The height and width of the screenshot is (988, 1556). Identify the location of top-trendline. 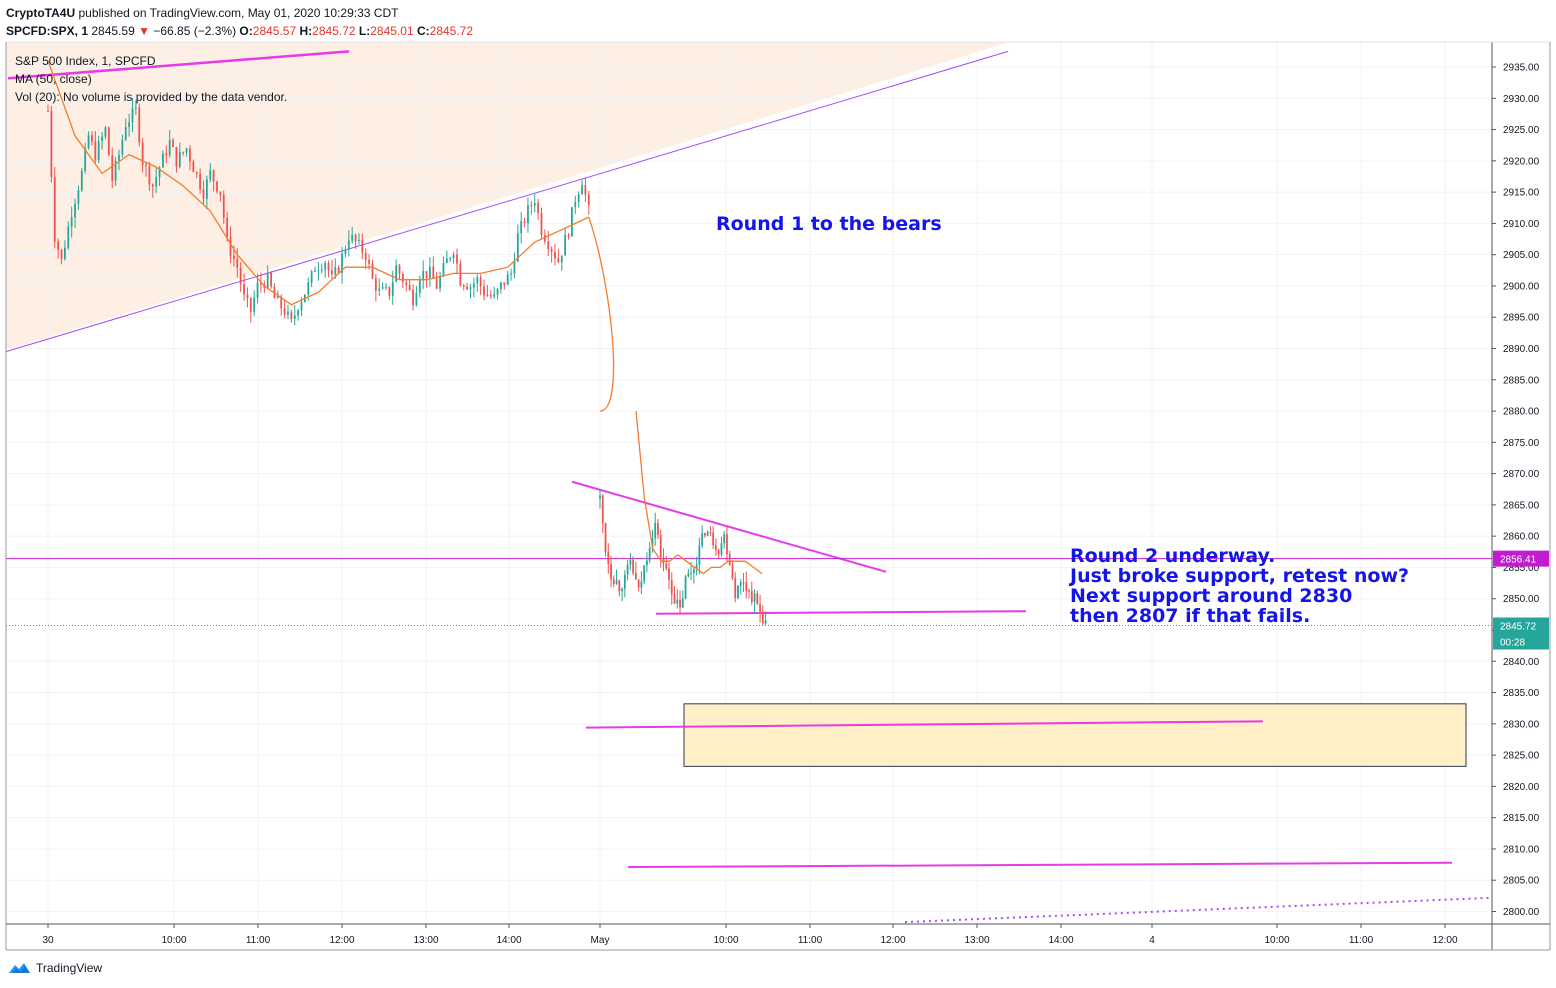
(178, 65).